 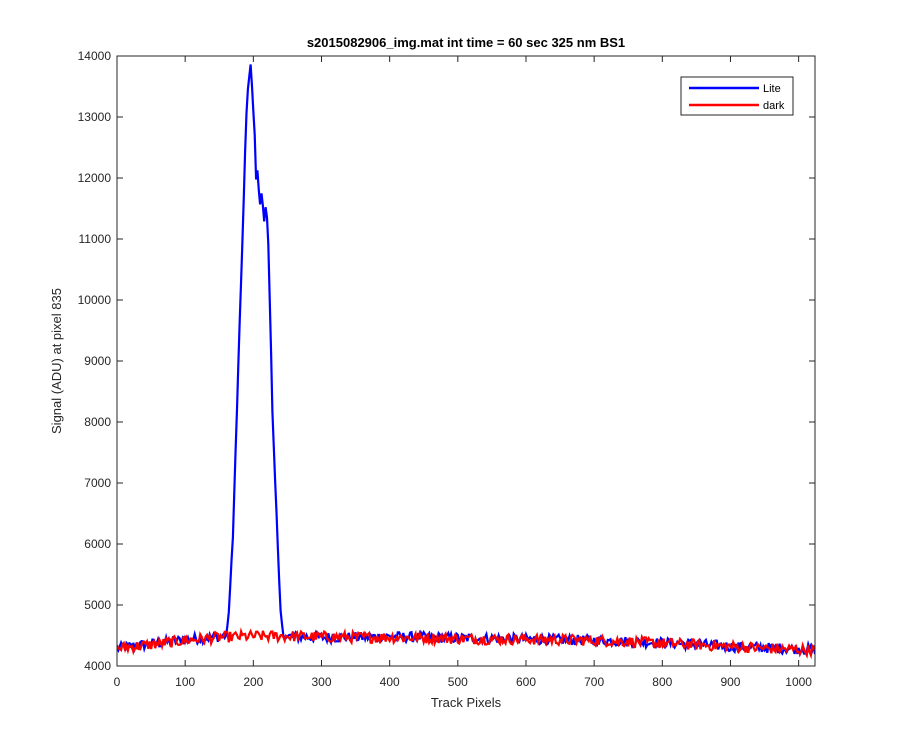 What do you see at coordinates (798, 682) in the screenshot?
I see `x-tick-label: 1000` at bounding box center [798, 682].